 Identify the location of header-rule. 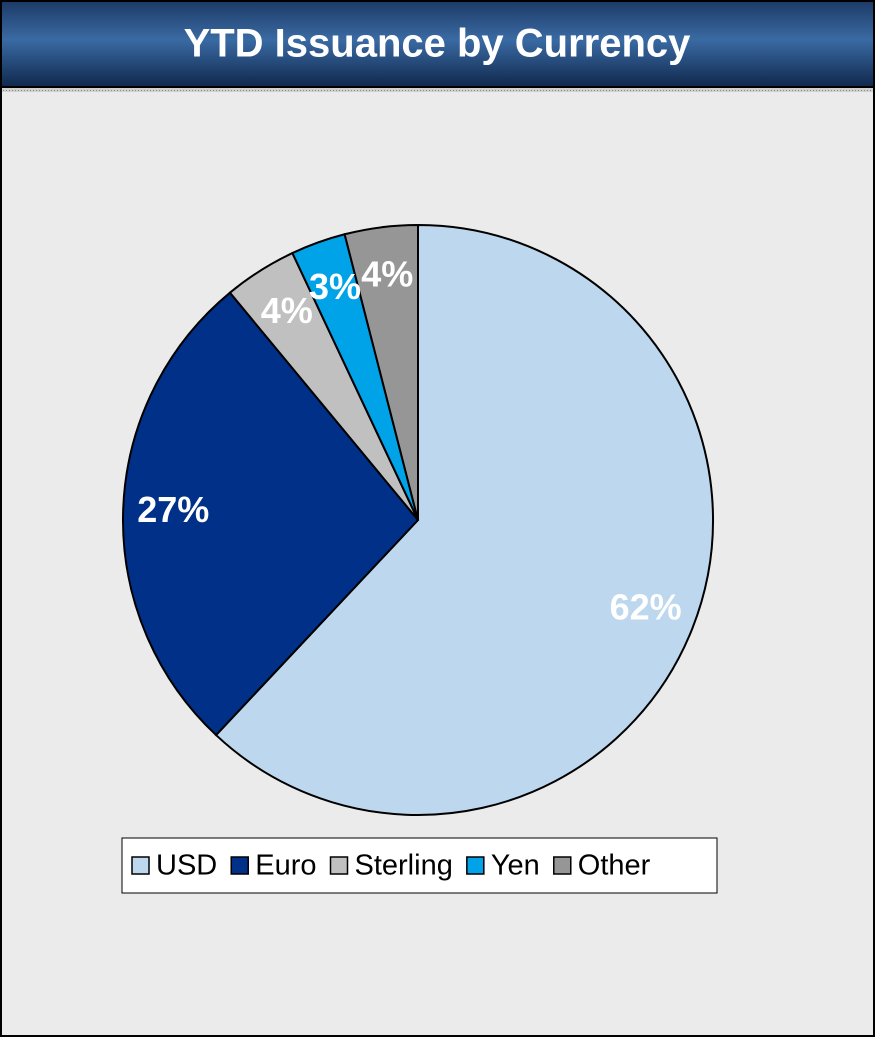
(437, 90).